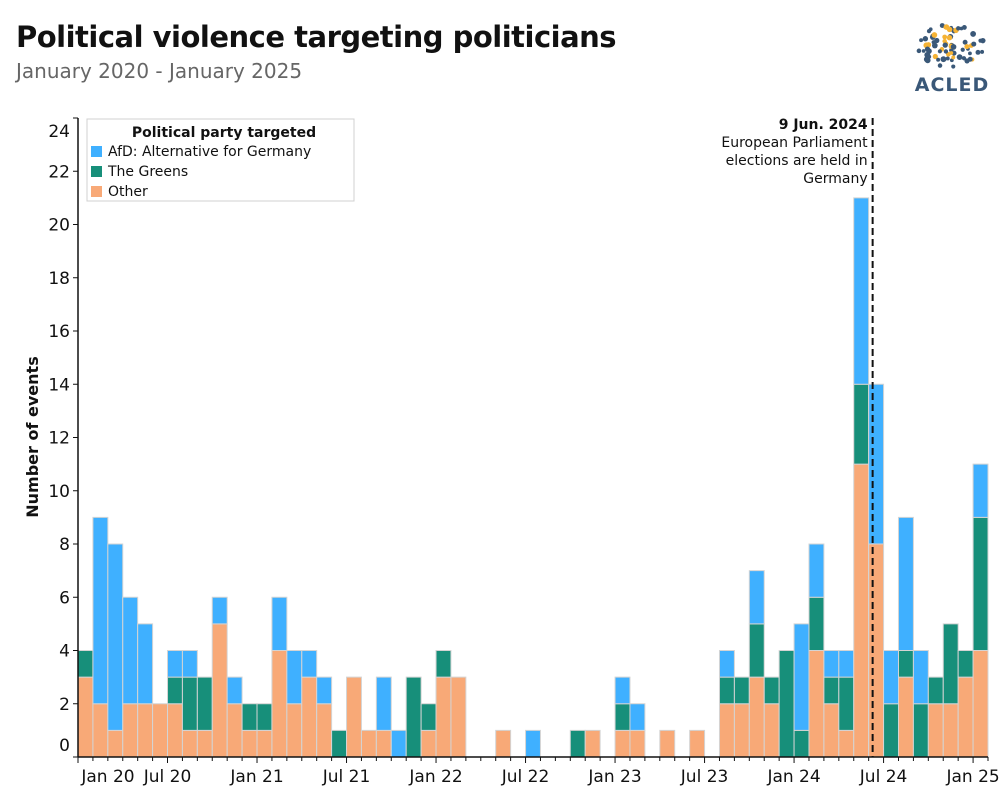 The image size is (1000, 800). I want to click on y-tick-label: 24, so click(59, 132).